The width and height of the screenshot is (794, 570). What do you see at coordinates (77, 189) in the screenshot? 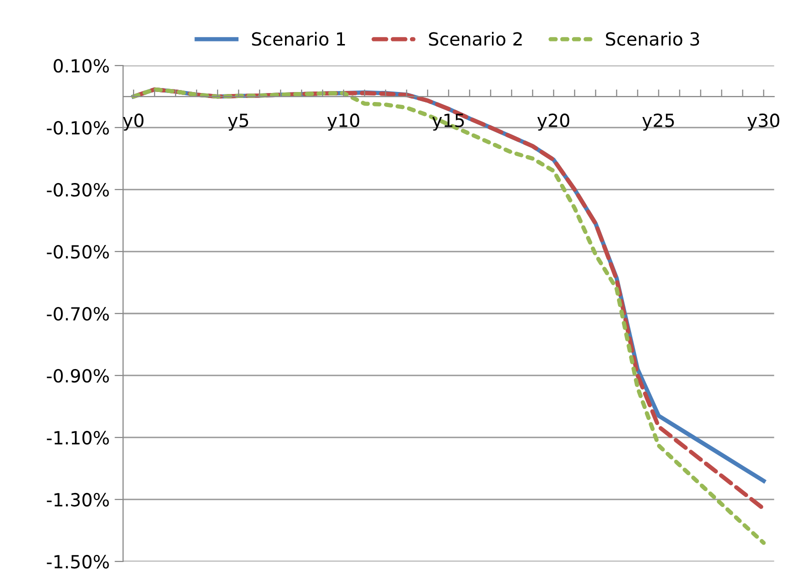
I see `y-tick-label: -0.30%` at bounding box center [77, 189].